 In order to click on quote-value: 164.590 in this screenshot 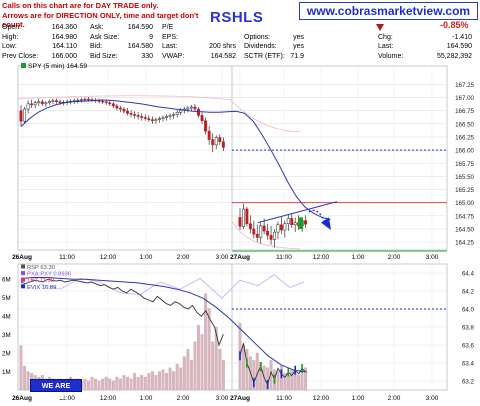, I will do `click(140, 27)`.